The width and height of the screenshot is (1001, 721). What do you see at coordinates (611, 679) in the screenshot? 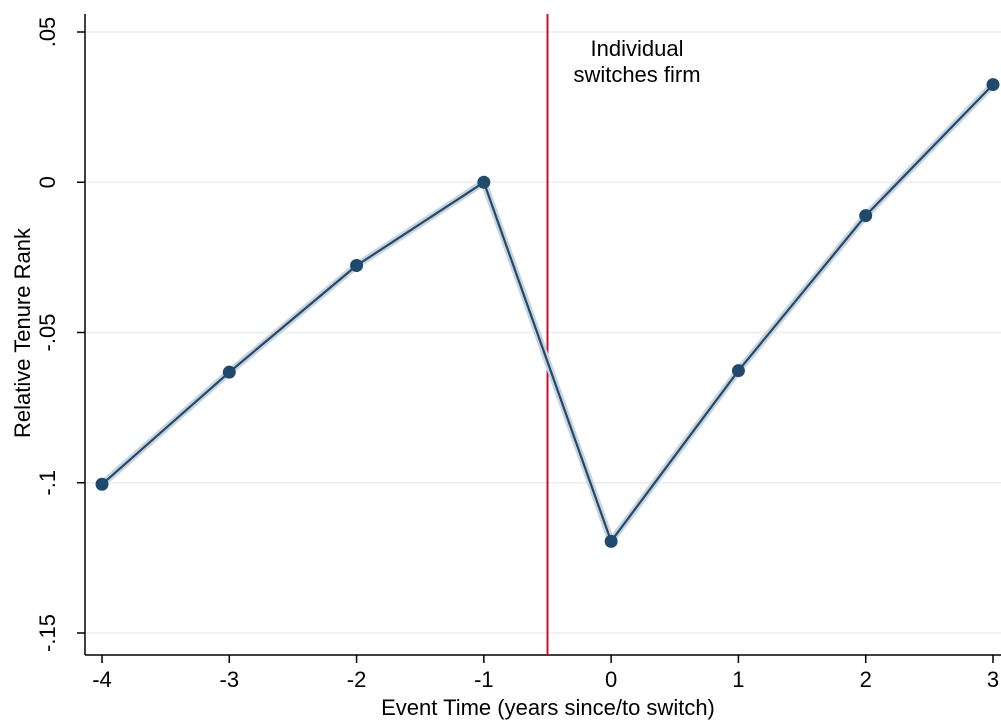
I see `x-tick-label: 0` at bounding box center [611, 679].